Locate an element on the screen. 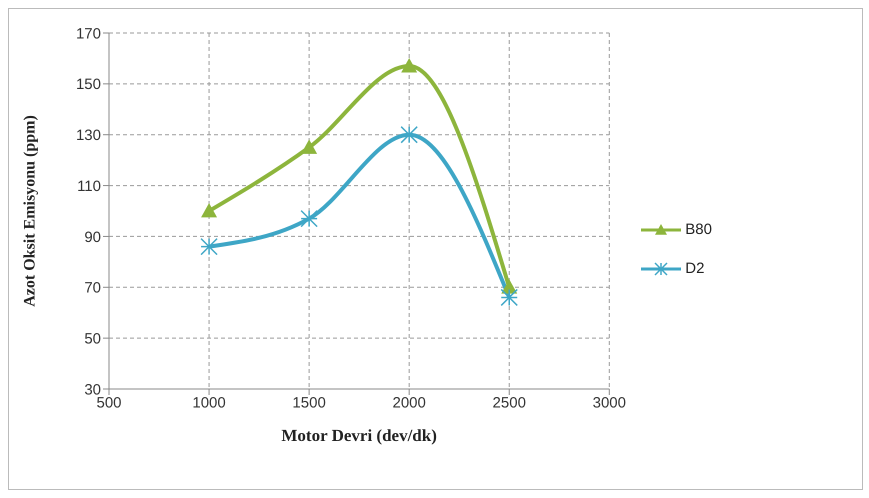  y-tick-label: 150 is located at coordinates (88, 85).